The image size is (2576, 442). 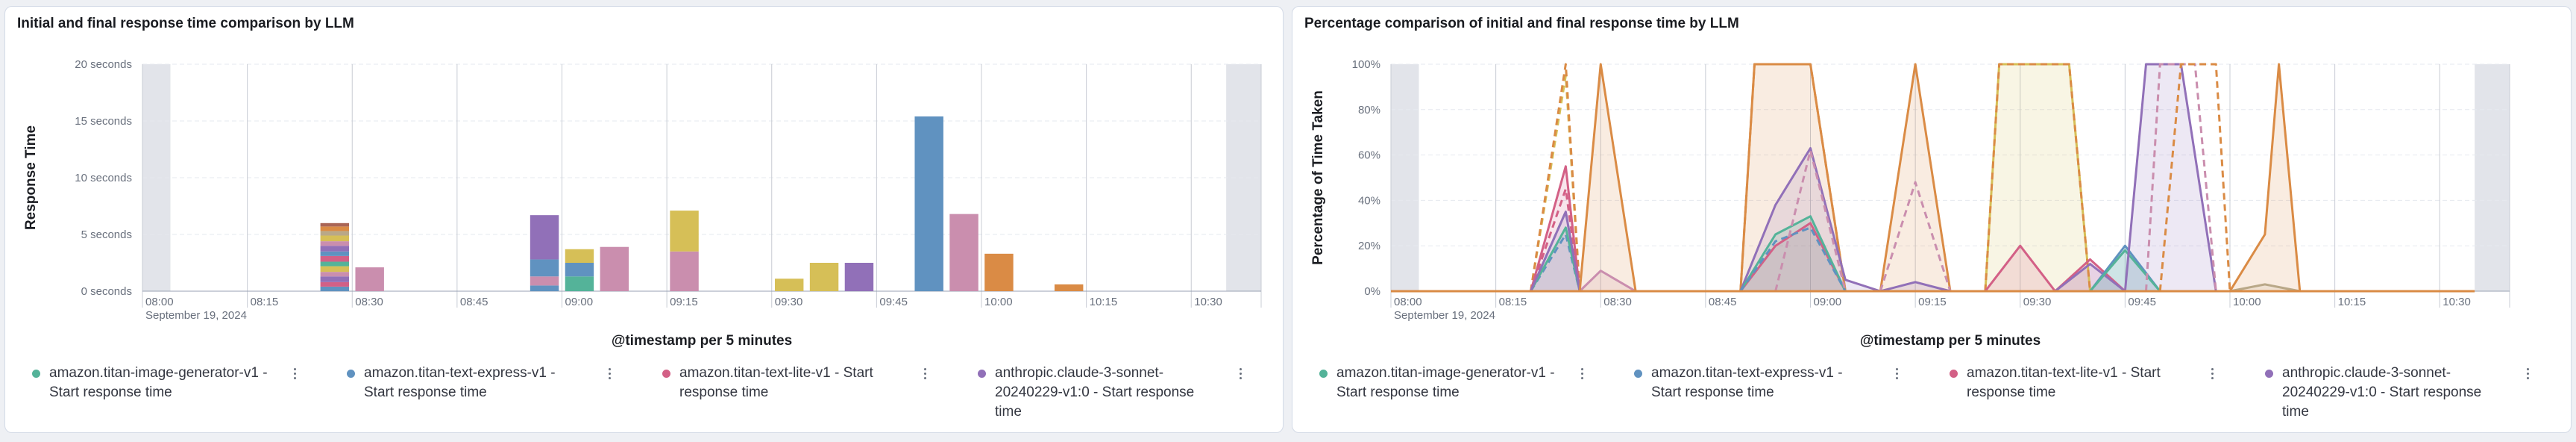 I want to click on y-tick-label: 20%, so click(x=1369, y=246).